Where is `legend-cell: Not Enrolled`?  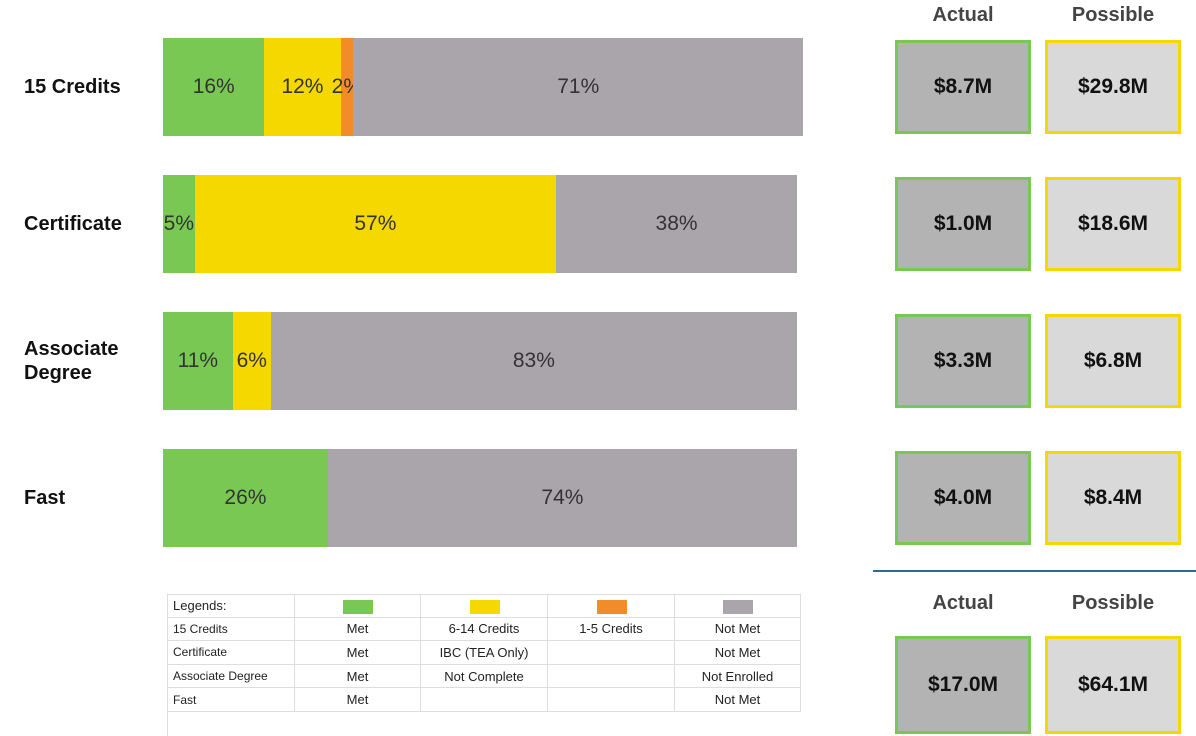
legend-cell: Not Enrolled is located at coordinates (738, 676).